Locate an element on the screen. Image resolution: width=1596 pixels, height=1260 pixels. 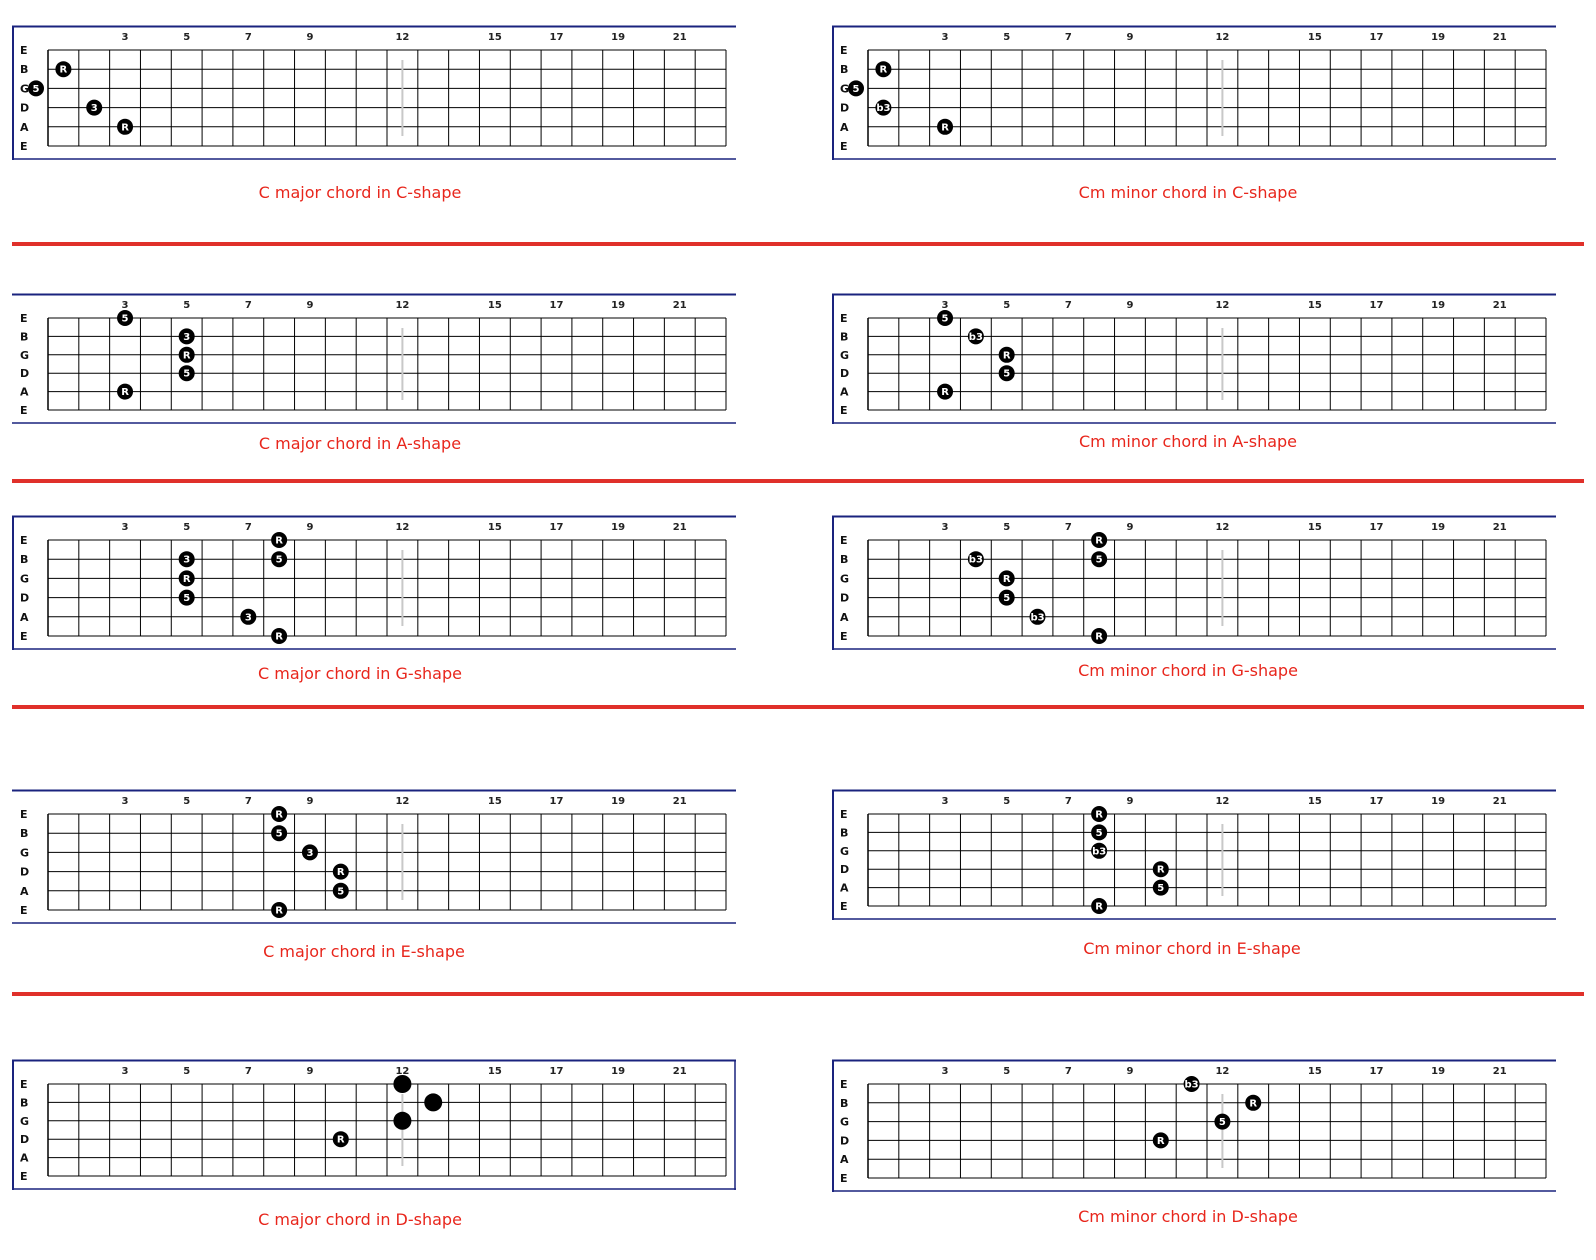
caption-c-major-e-shape: C major chord in E-shape is located at coordinates (364, 951).